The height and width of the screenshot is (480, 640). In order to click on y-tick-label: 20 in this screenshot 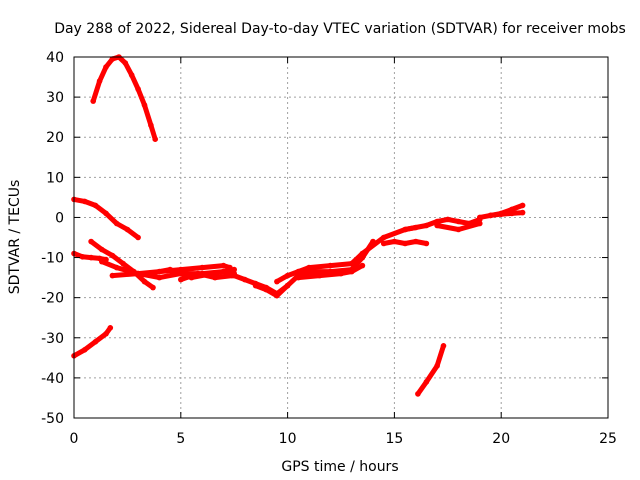, I will do `click(55, 138)`.